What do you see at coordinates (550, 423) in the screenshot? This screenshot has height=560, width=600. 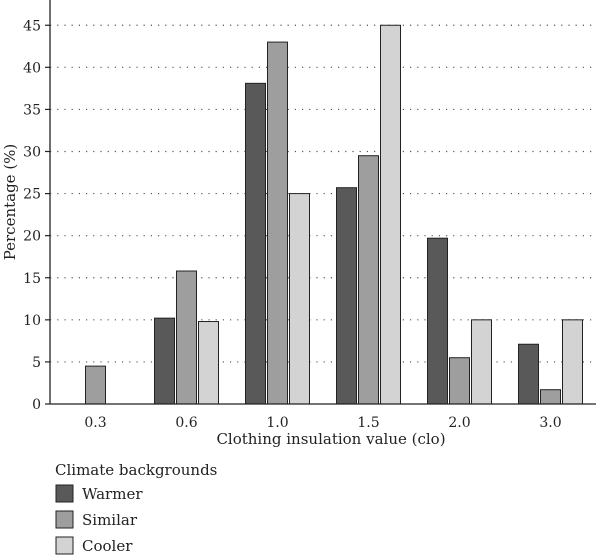 I see `x-tick-label: 3.0` at bounding box center [550, 423].